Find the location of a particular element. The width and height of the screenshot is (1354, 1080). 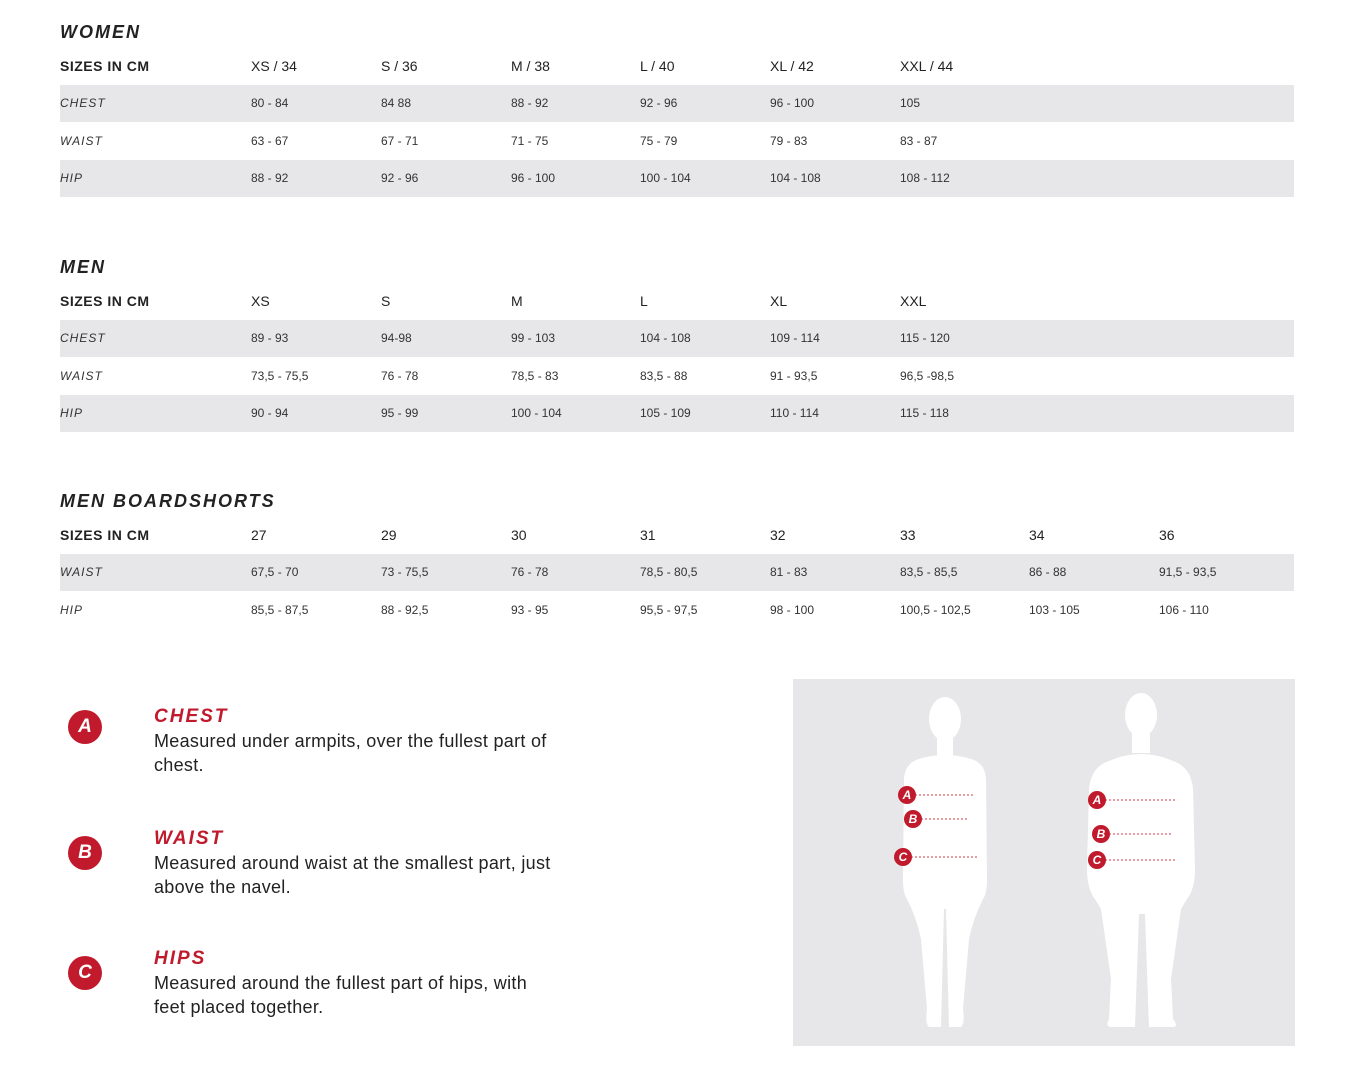

table-cell: 100,5 - 102,5 is located at coordinates (935, 609).